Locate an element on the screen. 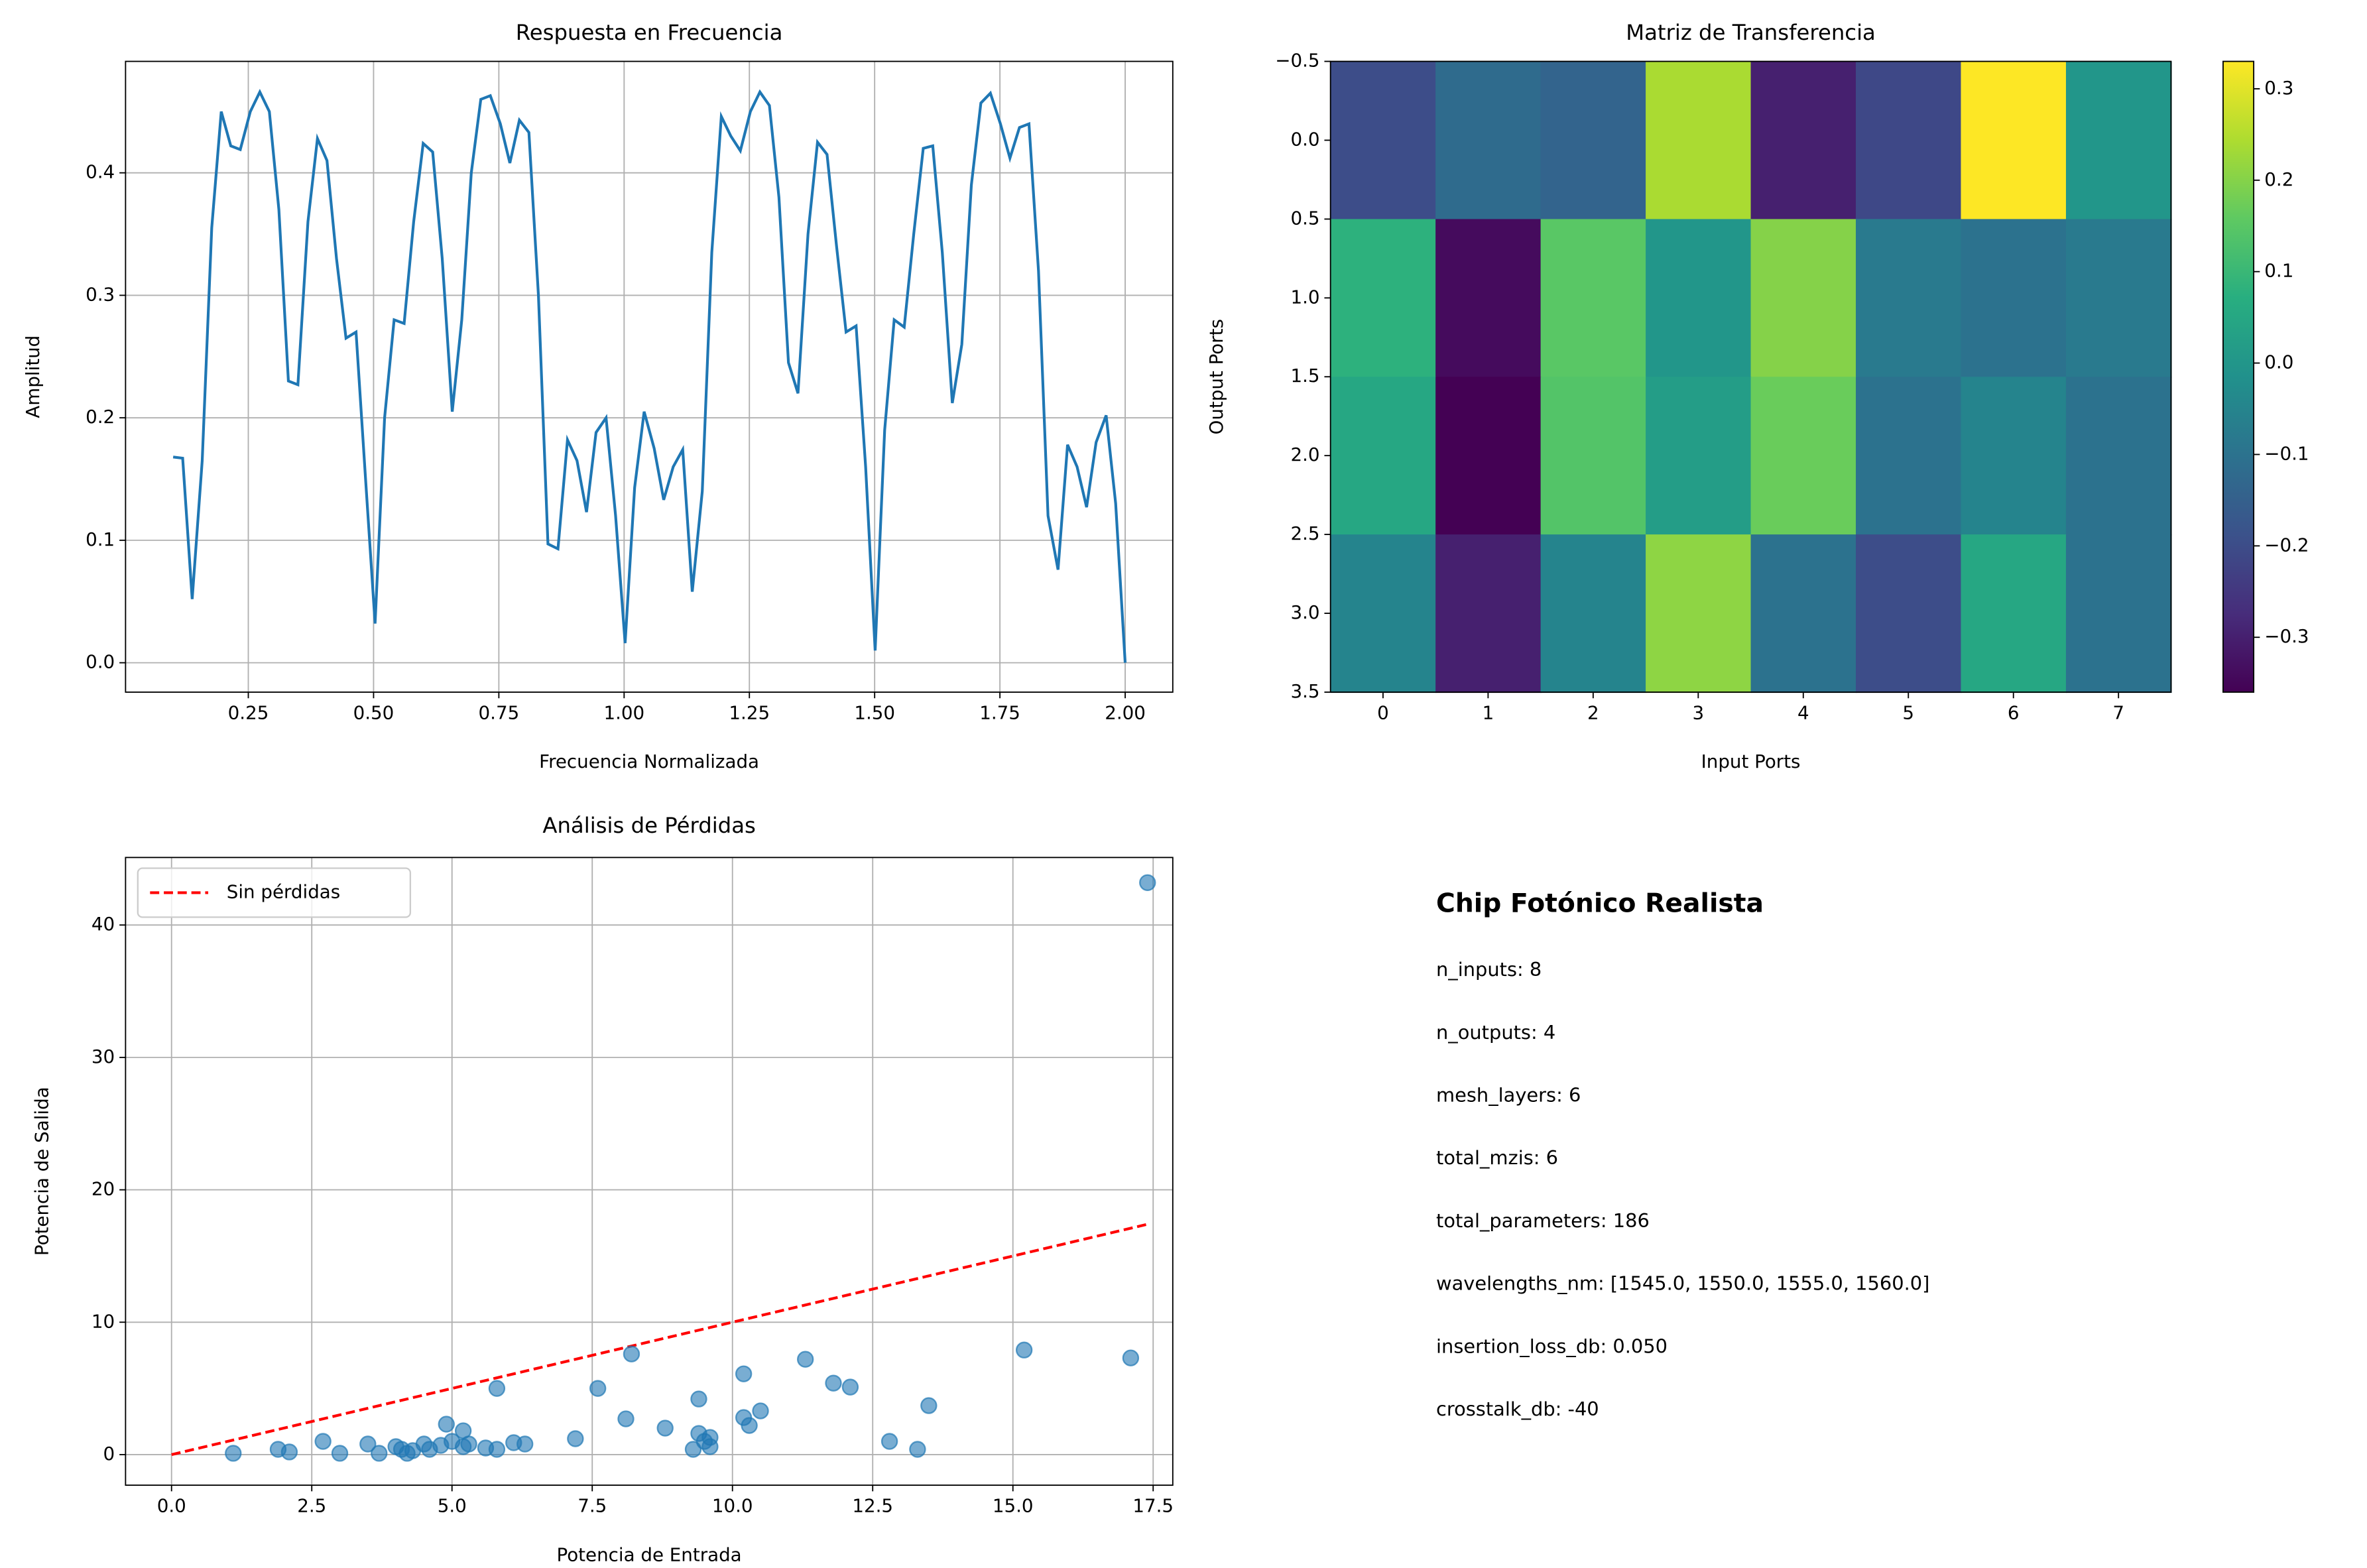 This screenshot has width=2367, height=1568. chart-title: Respuesta en Frecuencia is located at coordinates (649, 32).